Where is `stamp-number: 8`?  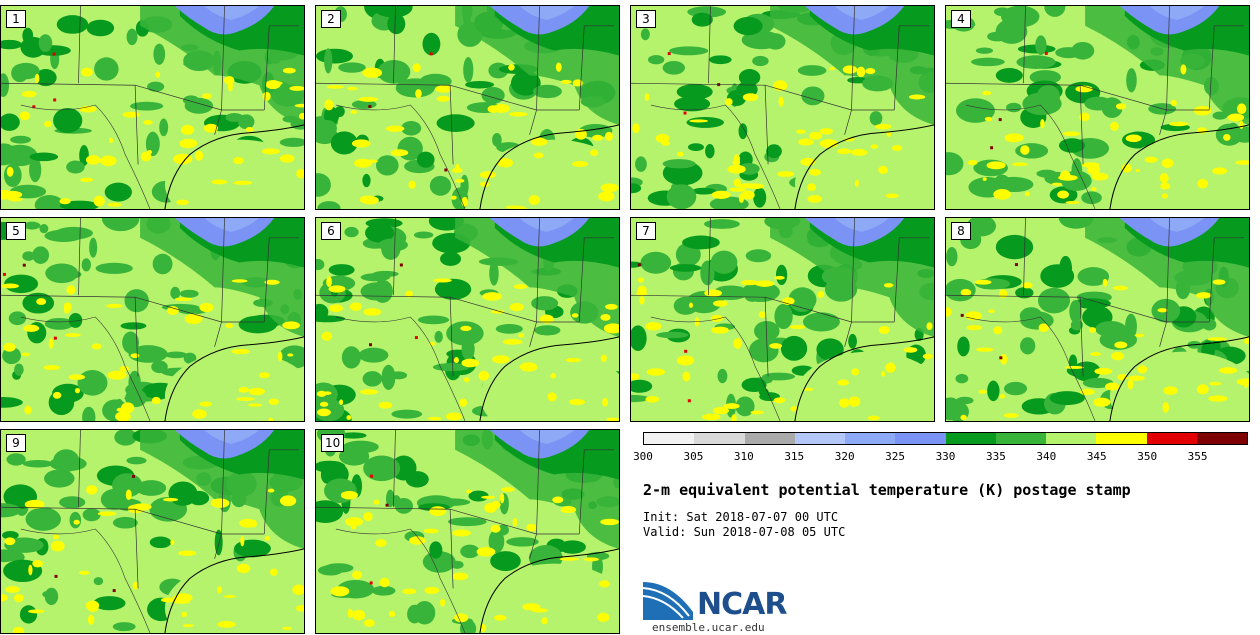 stamp-number: 8 is located at coordinates (961, 231).